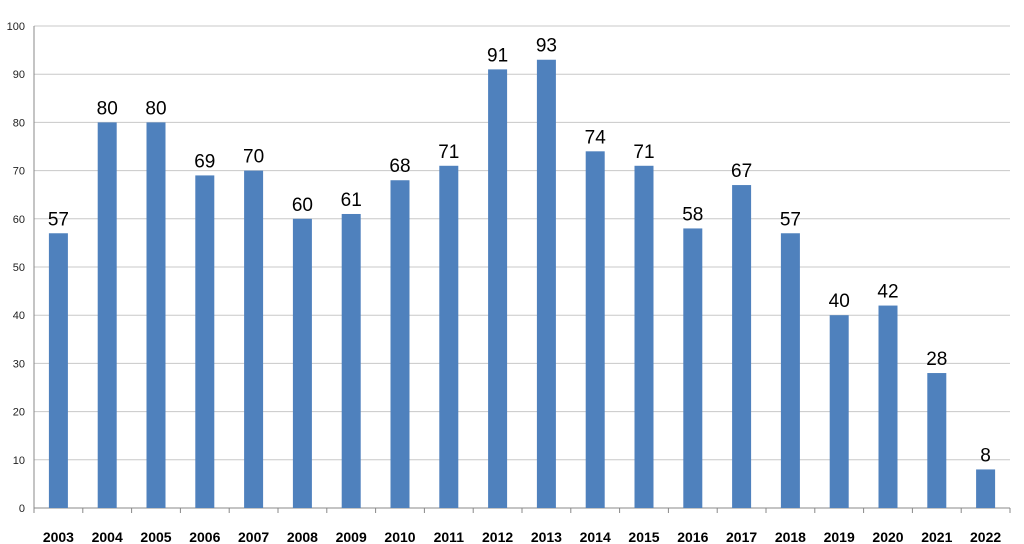  What do you see at coordinates (400, 344) in the screenshot?
I see `bar-2010` at bounding box center [400, 344].